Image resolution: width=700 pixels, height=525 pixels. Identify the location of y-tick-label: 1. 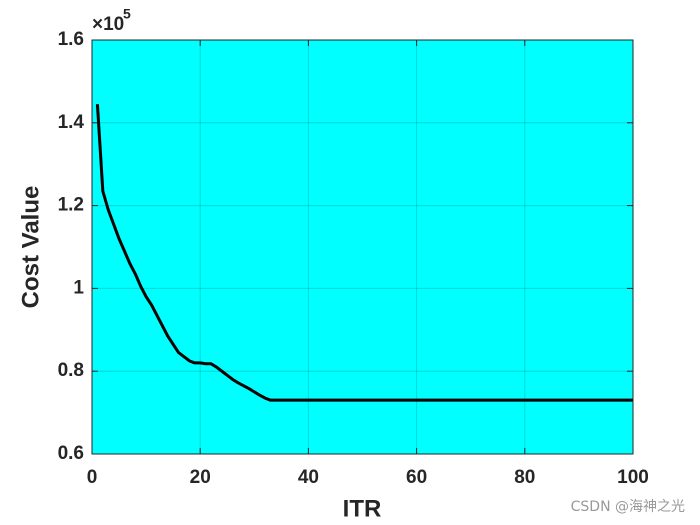
(78, 287).